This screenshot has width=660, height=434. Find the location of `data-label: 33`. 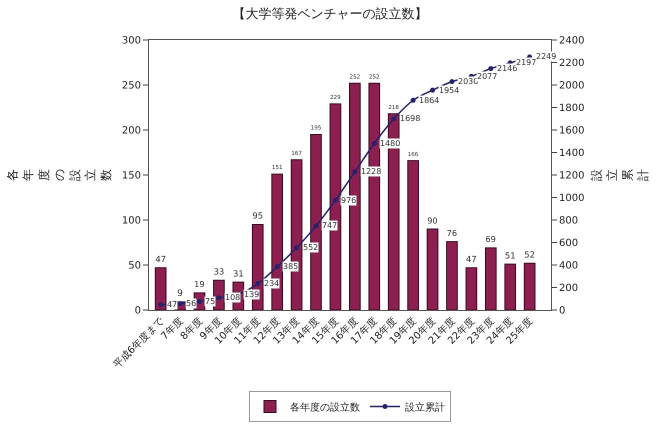

data-label: 33 is located at coordinates (219, 271).